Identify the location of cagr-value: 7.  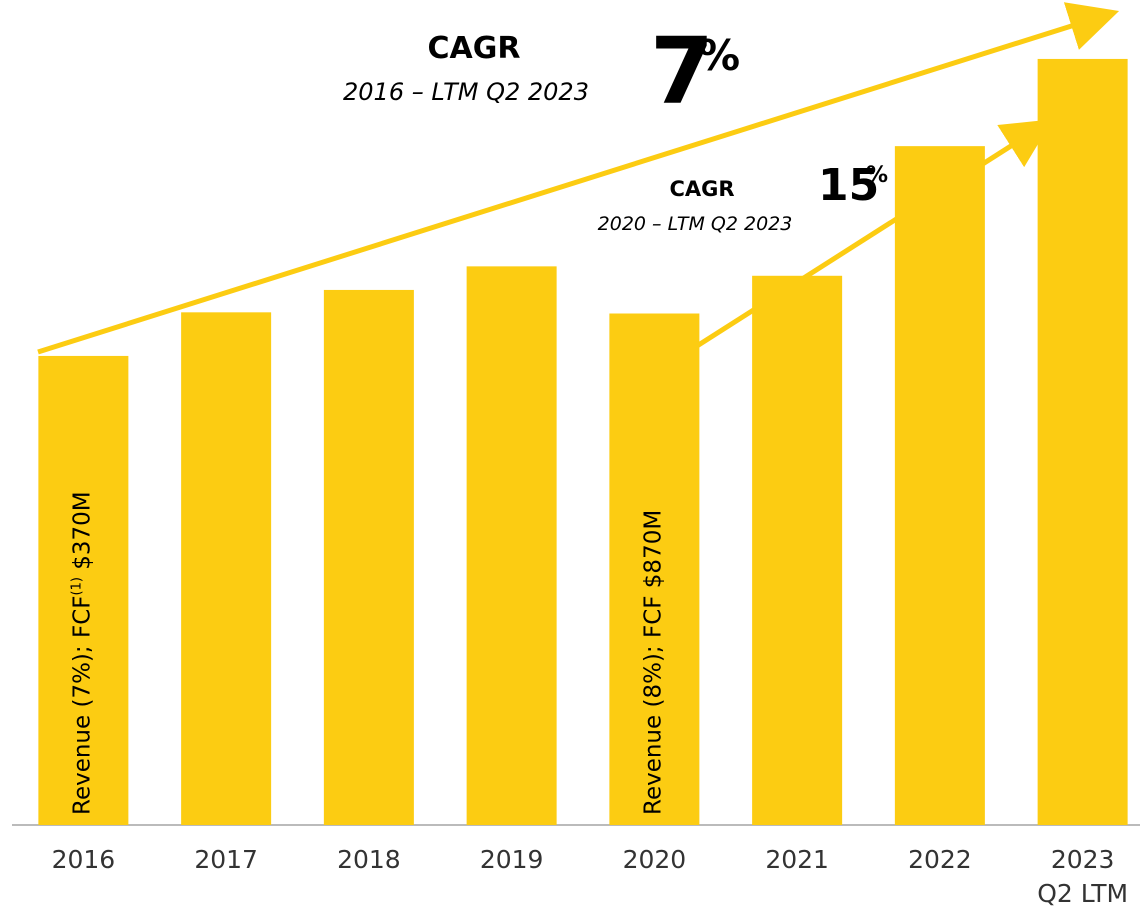
(682, 71).